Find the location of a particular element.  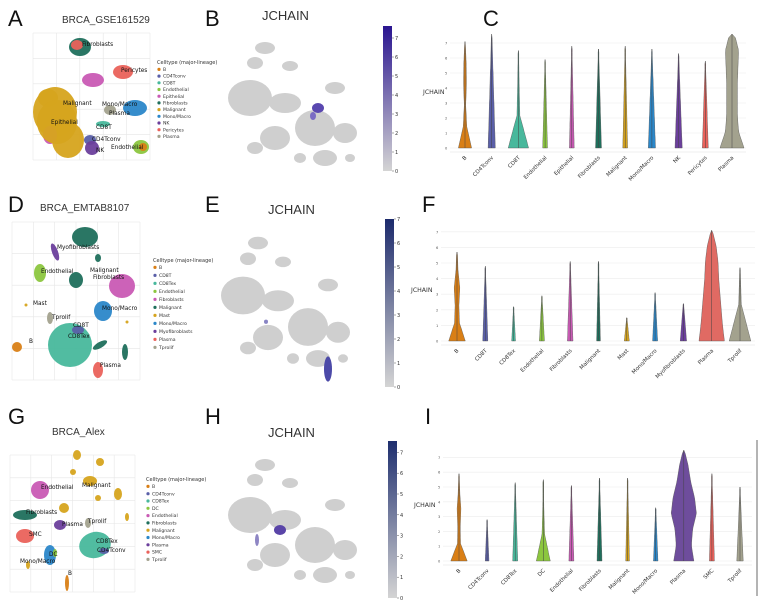

legend-entry: CD8T is located at coordinates (169, 83).